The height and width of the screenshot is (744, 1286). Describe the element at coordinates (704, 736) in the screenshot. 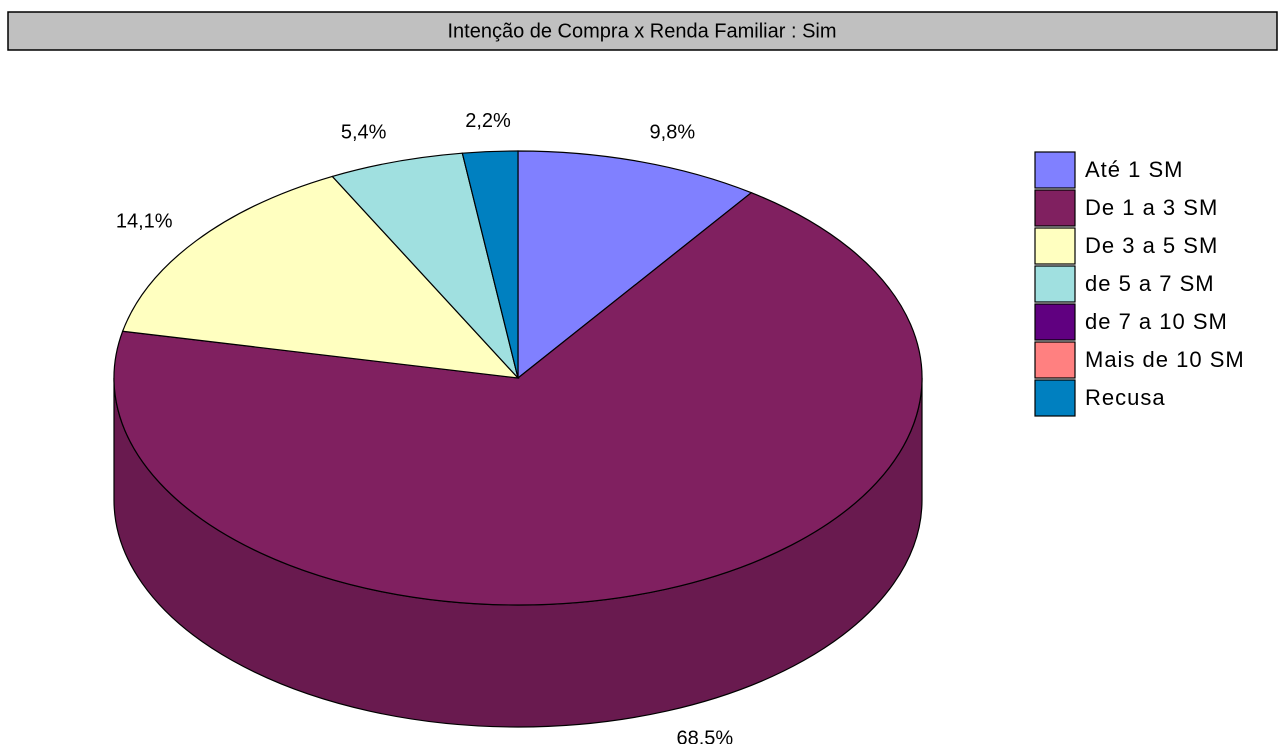

I see `data-label: 68,5%` at that location.